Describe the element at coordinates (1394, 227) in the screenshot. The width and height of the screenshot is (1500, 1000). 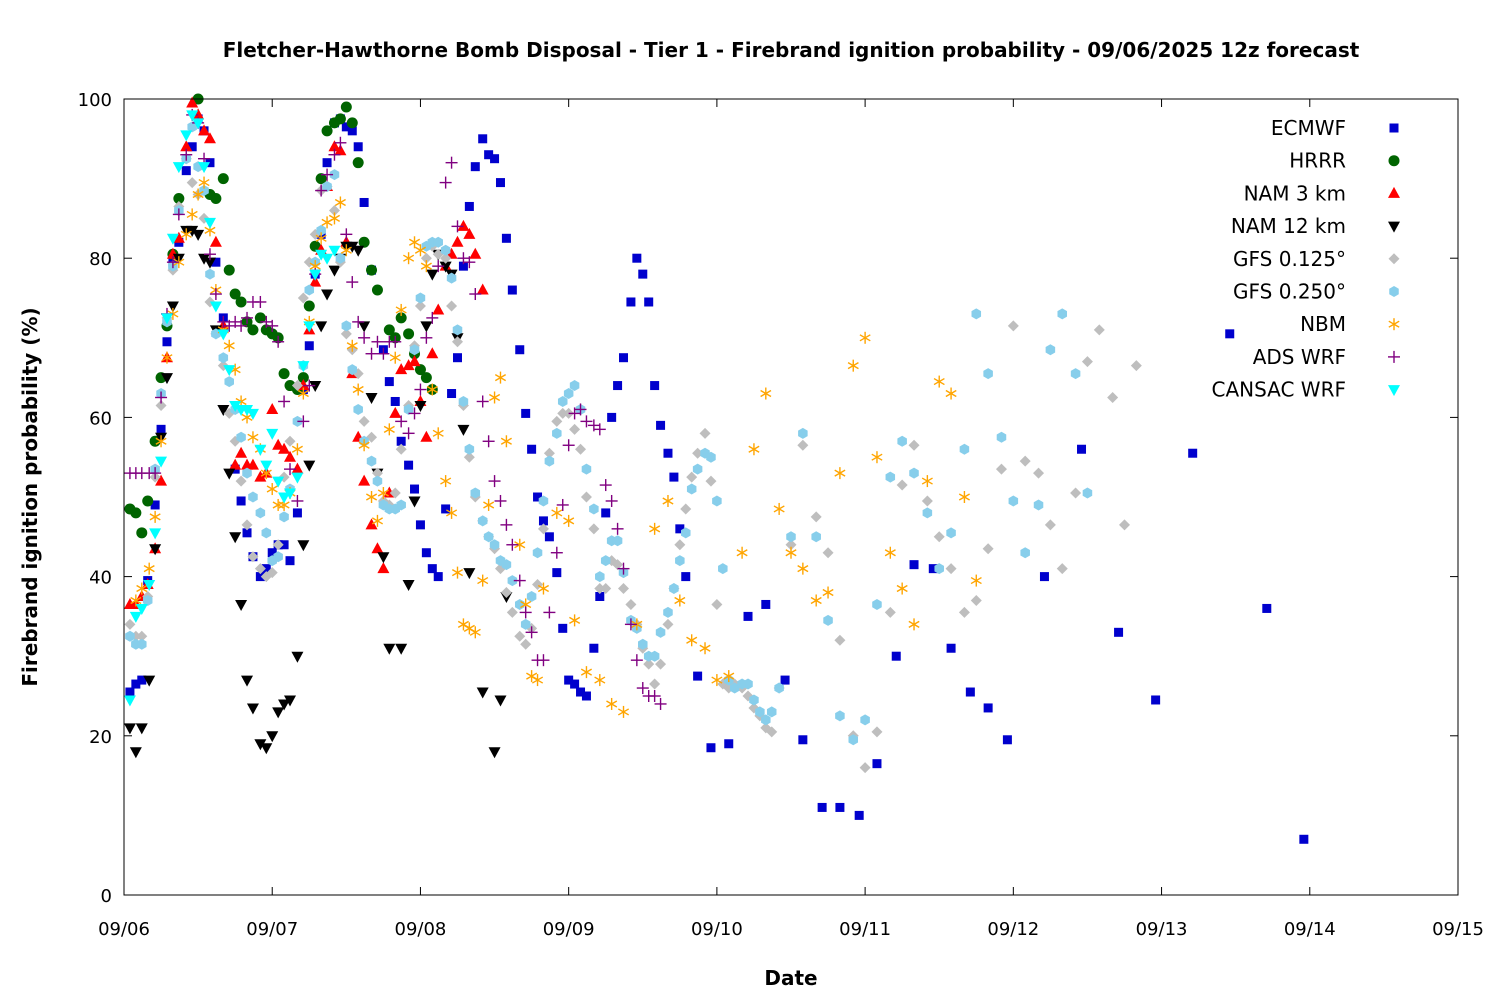
I see `legend-marker` at that location.